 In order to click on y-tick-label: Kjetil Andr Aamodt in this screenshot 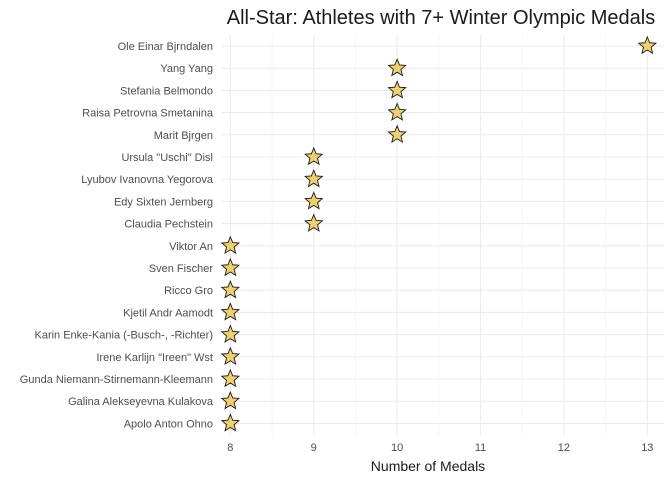, I will do `click(168, 313)`.